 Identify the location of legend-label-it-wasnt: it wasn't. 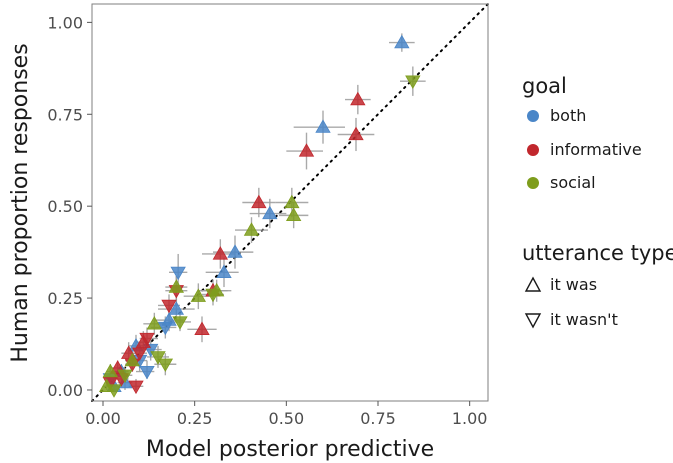
(584, 319).